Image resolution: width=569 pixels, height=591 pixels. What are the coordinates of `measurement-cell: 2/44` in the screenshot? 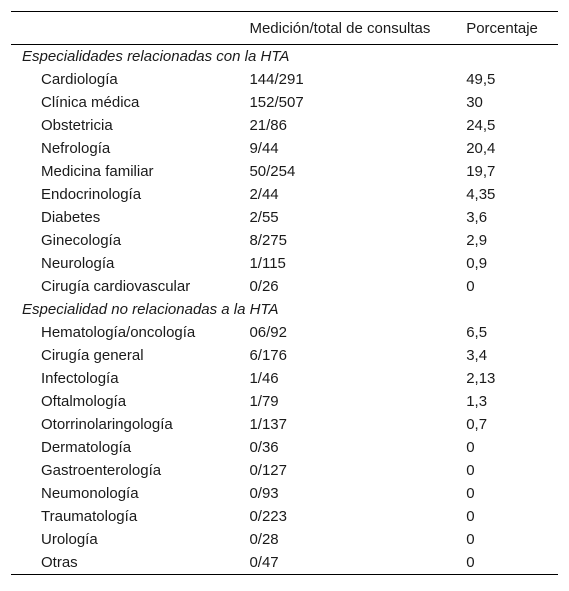 It's located at (264, 194).